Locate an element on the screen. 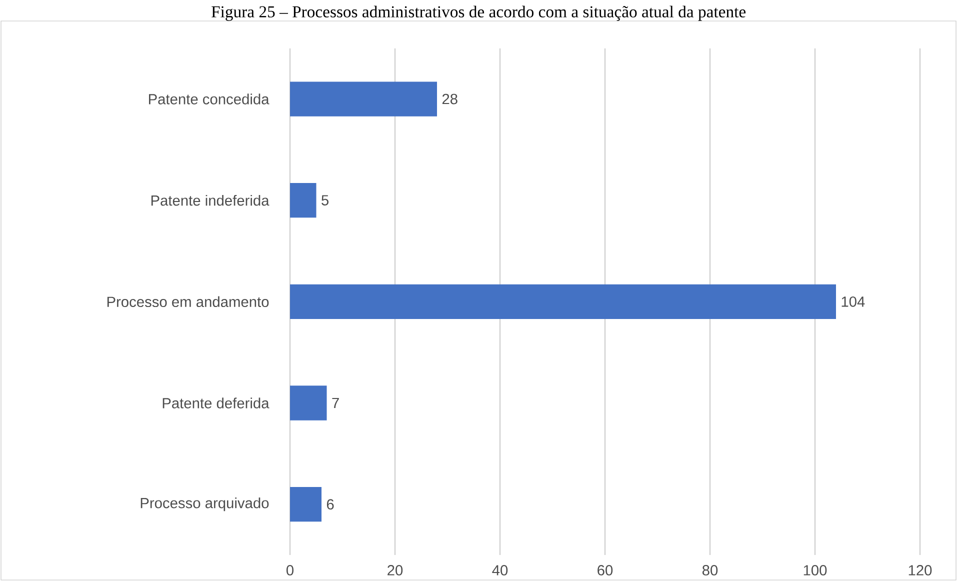  x-tick-label: 20 is located at coordinates (395, 570).